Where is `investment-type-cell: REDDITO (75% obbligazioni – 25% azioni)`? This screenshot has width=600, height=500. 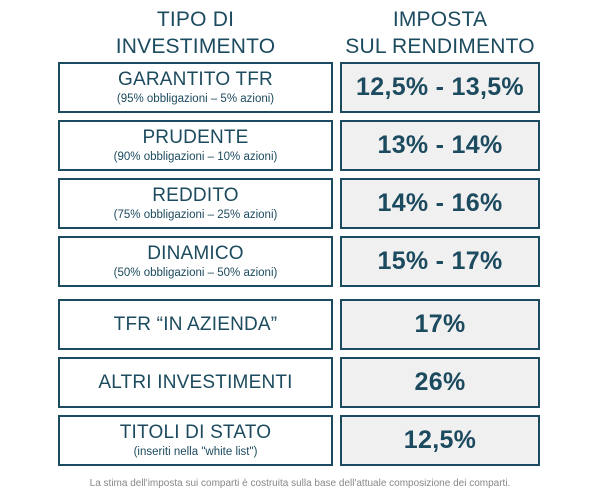
investment-type-cell: REDDITO (75% obbligazioni – 25% azioni) is located at coordinates (195, 203).